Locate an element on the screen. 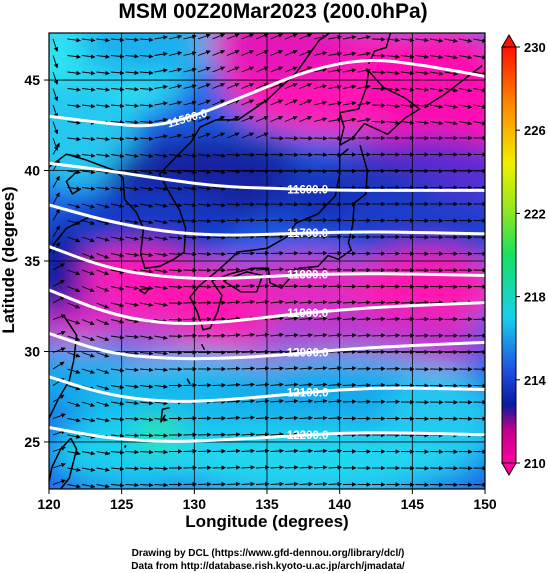 The image size is (548, 573). colorbar-tick-label: 210 is located at coordinates (535, 463).